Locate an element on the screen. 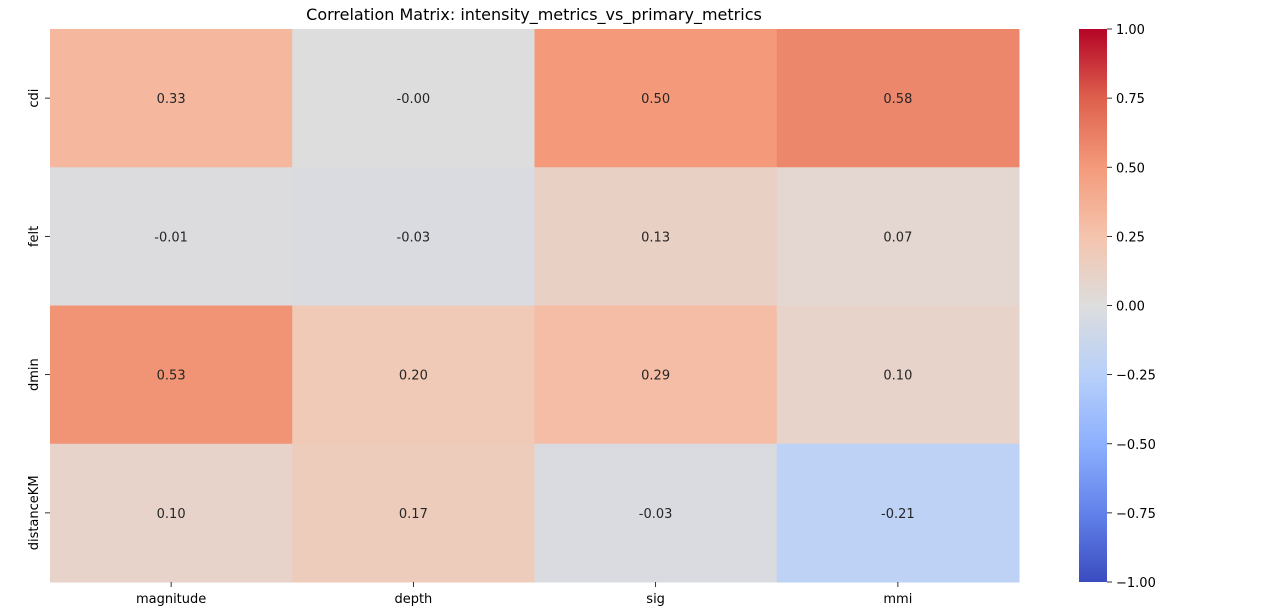 The width and height of the screenshot is (1280, 612). colorbar-tick-label: −0.25 is located at coordinates (1136, 376).